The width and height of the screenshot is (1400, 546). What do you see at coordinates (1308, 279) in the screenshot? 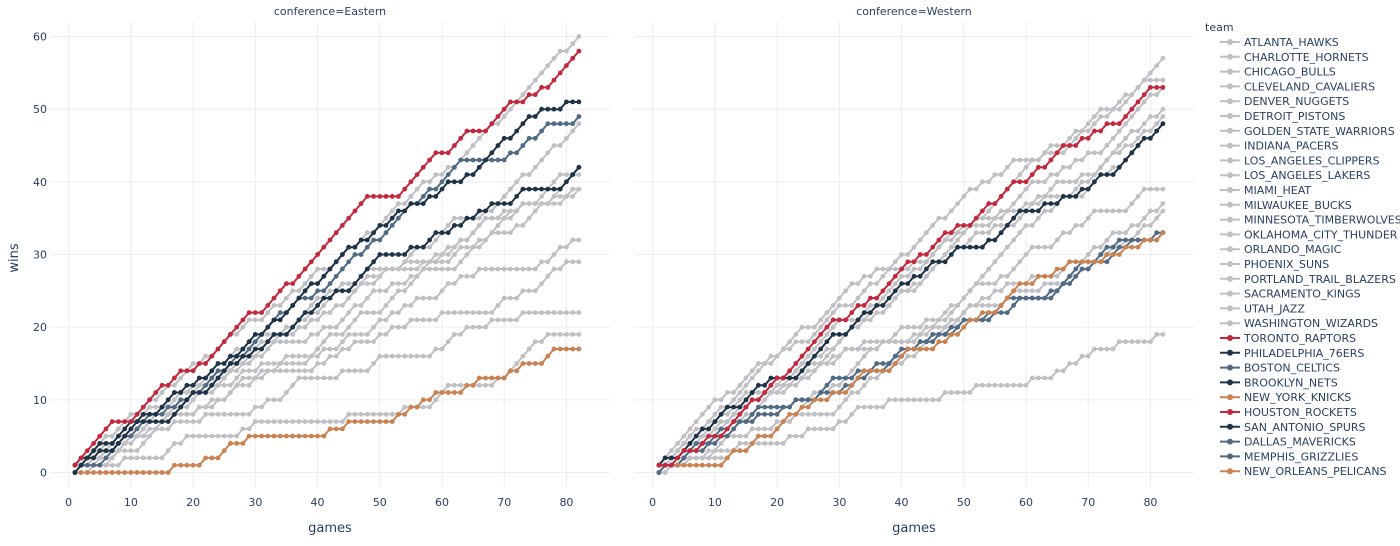
I see `legend-item-portland-trail-blazers: PORTLAND_TRAIL_BLAZERS` at bounding box center [1308, 279].